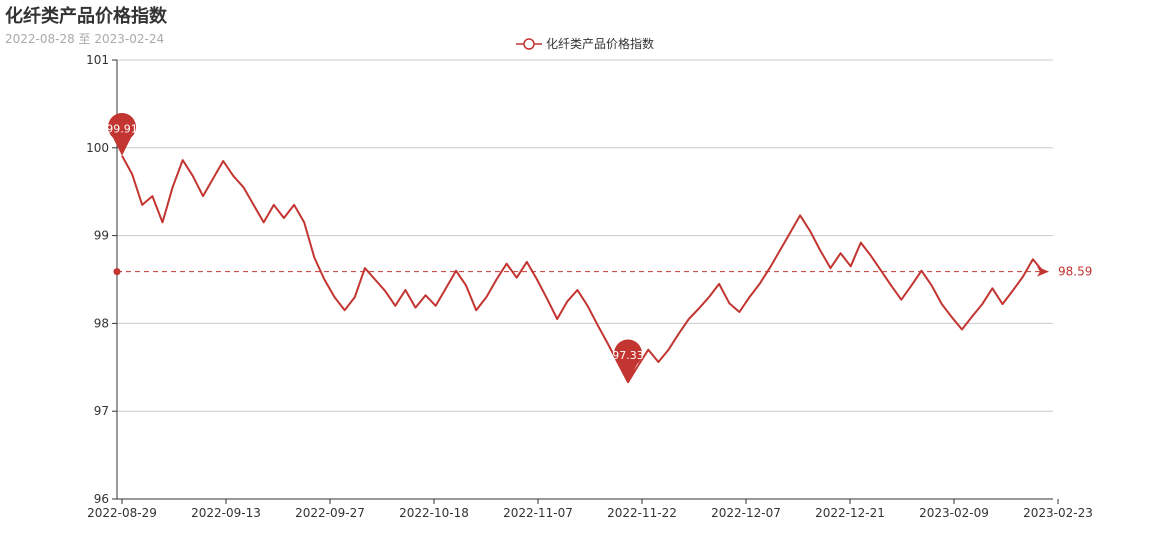 The width and height of the screenshot is (1170, 560). What do you see at coordinates (850, 513) in the screenshot?
I see `x-tick-label: 2022-12-21` at bounding box center [850, 513].